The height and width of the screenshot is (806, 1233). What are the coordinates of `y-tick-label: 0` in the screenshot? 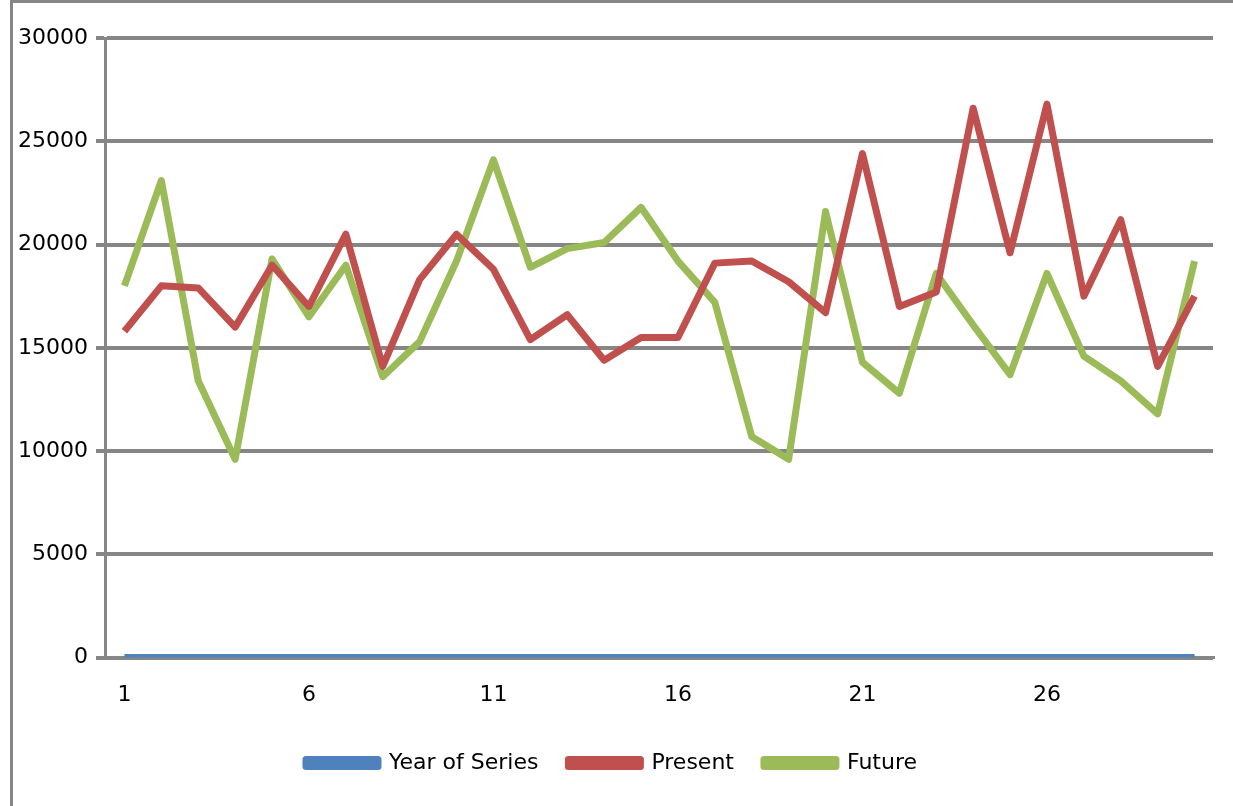 It's located at (80, 656).